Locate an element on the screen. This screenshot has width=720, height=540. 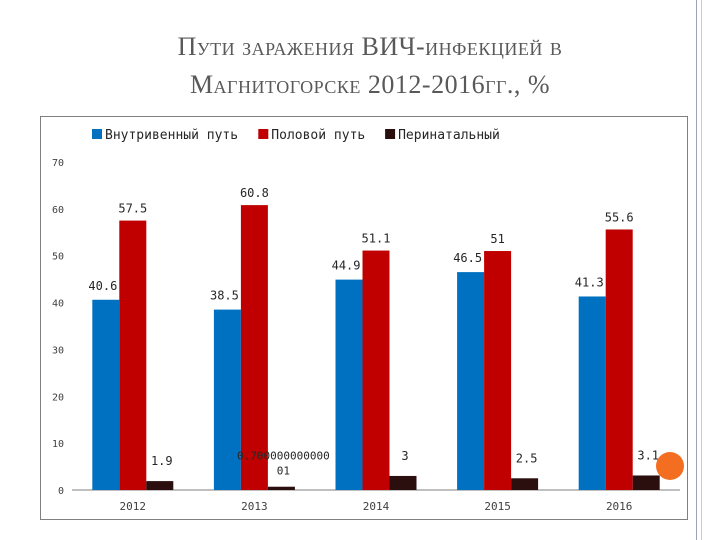
bar-sexual-2016 is located at coordinates (619, 359).